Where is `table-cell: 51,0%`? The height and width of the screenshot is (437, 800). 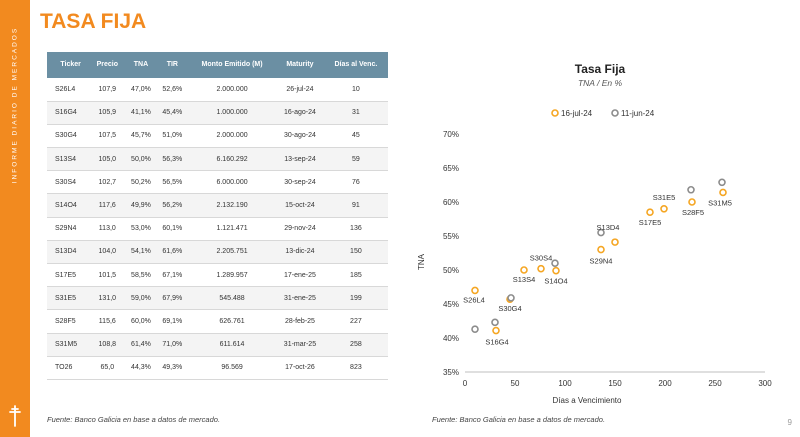 table-cell: 51,0% is located at coordinates (172, 136).